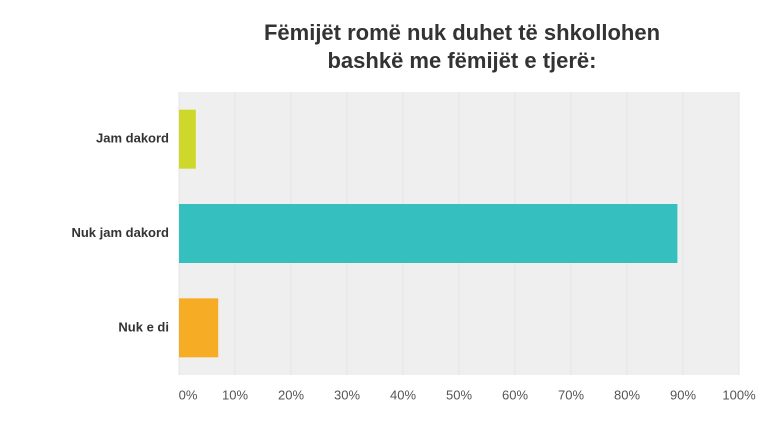 This screenshot has height=434, width=764. What do you see at coordinates (515, 394) in the screenshot?
I see `x-tick-label: 60%` at bounding box center [515, 394].